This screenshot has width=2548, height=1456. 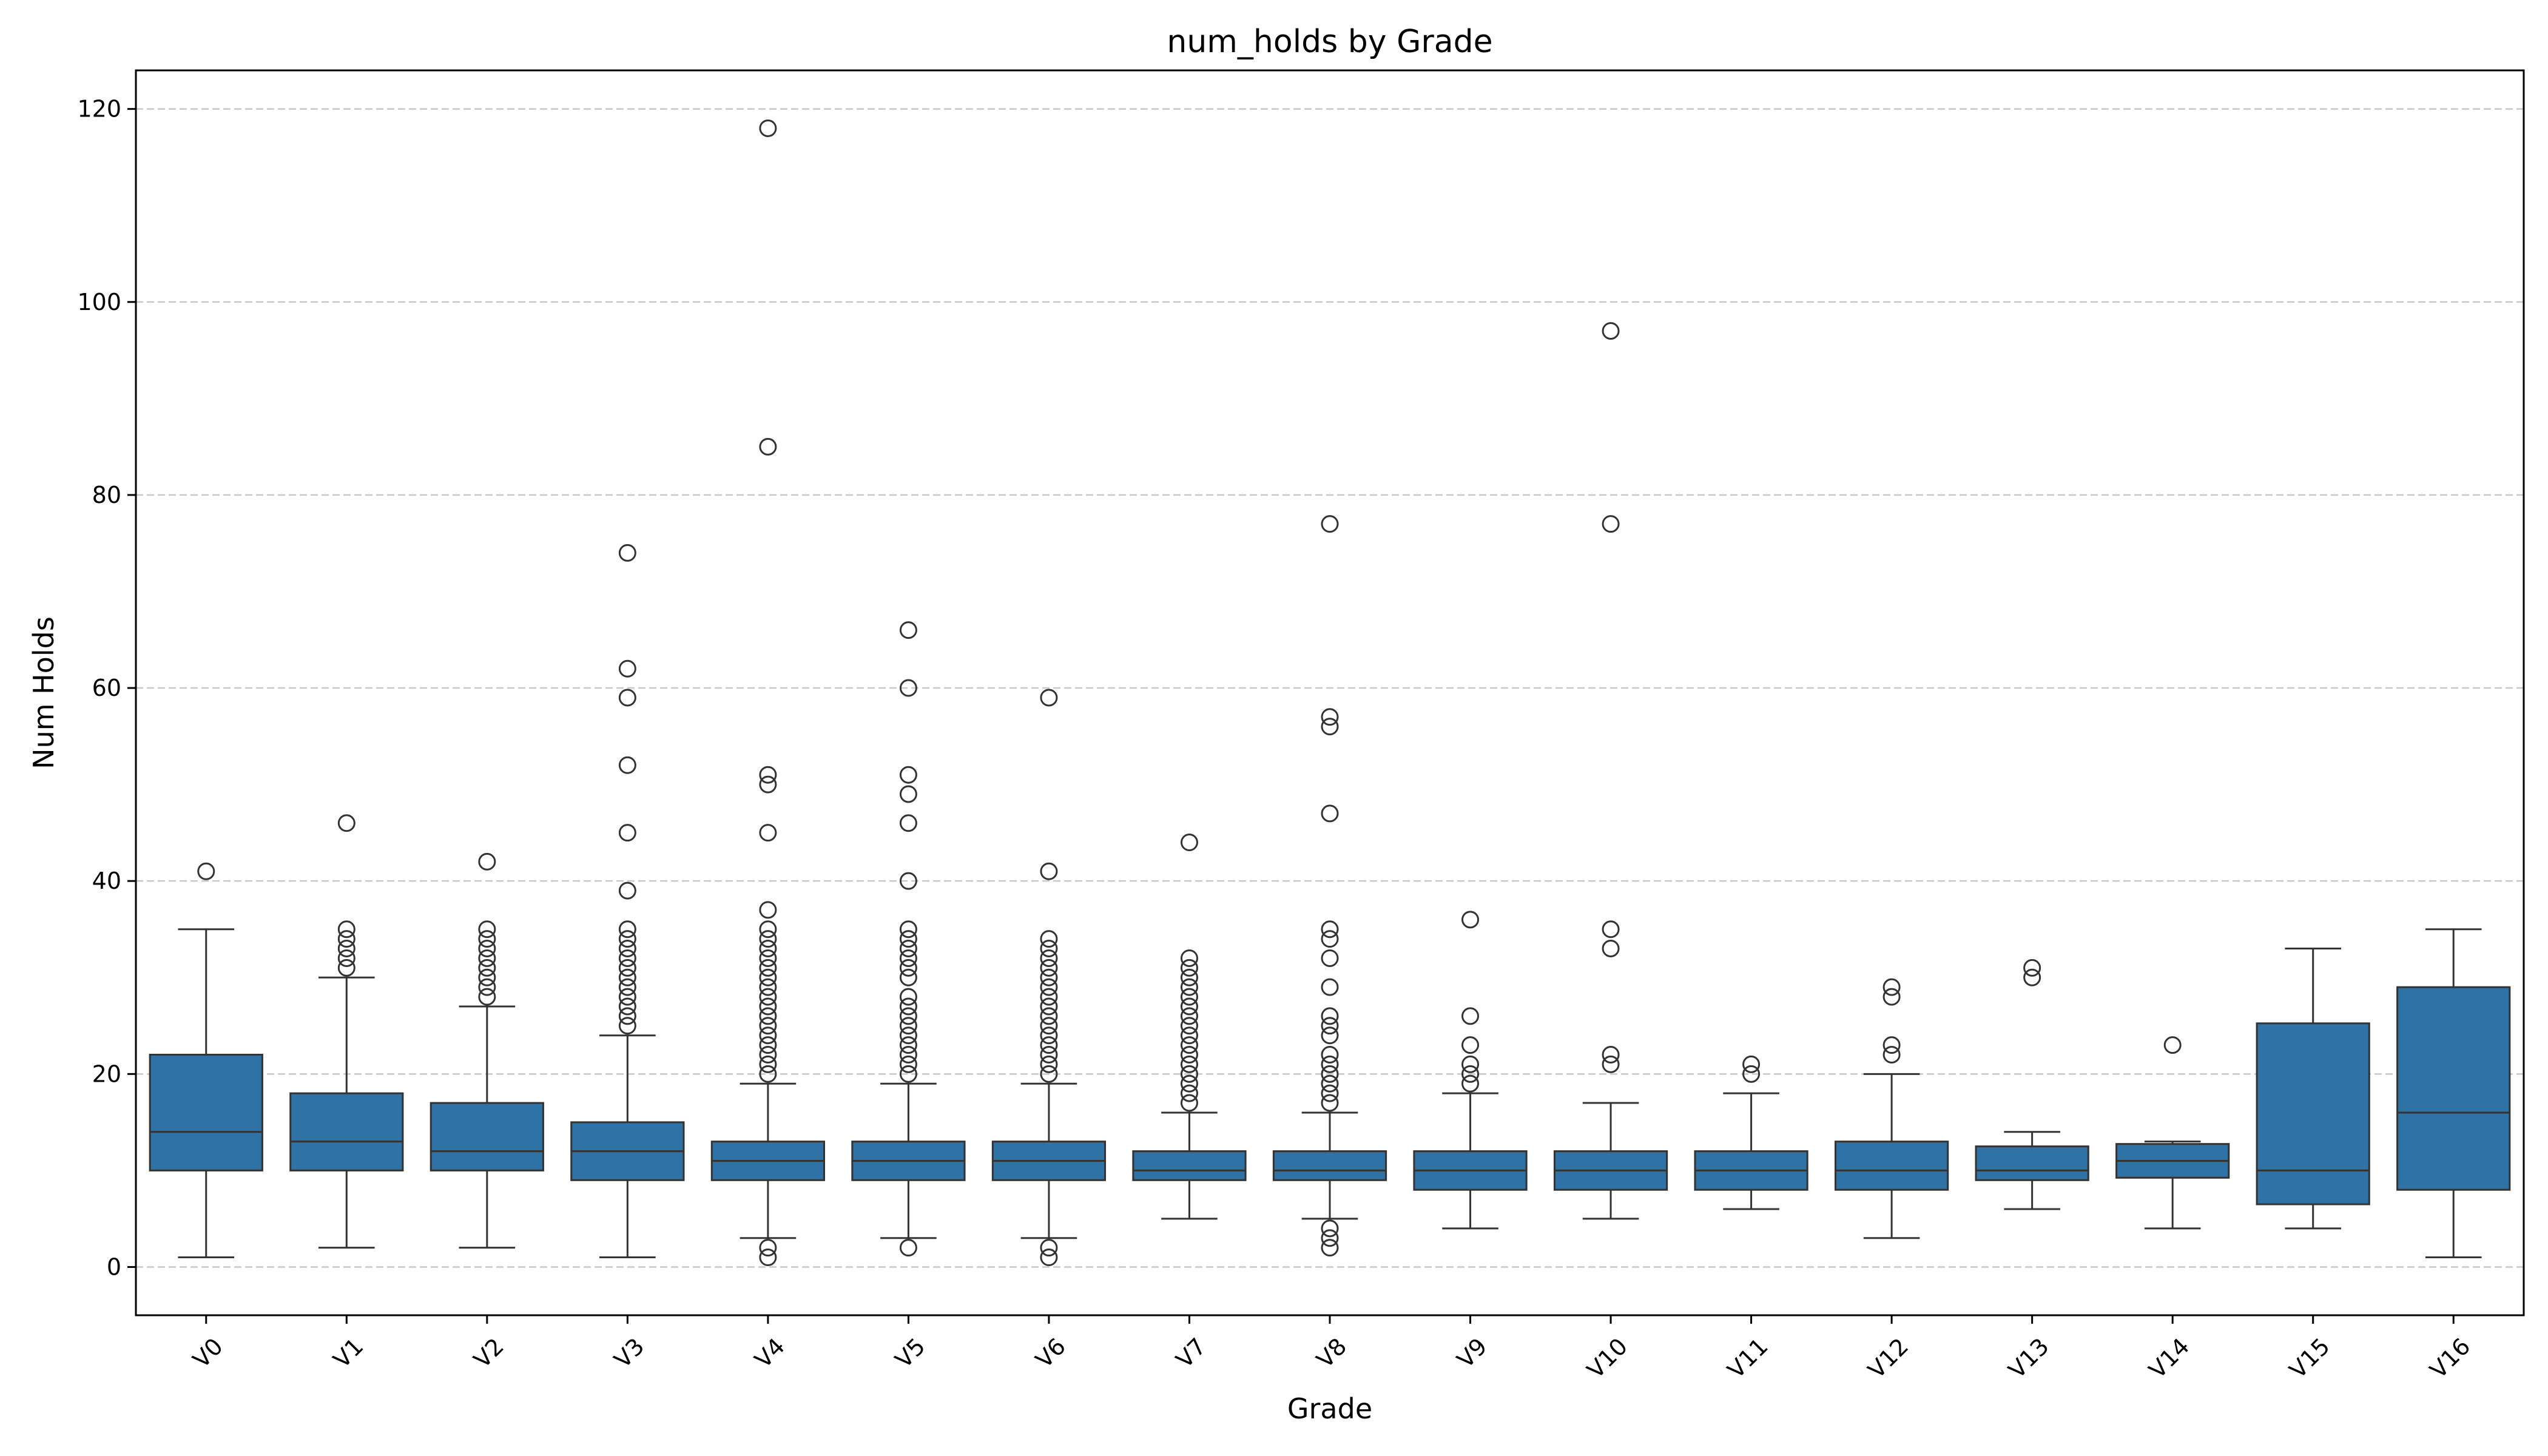 I want to click on x-tick-label: V7, so click(x=1191, y=1353).